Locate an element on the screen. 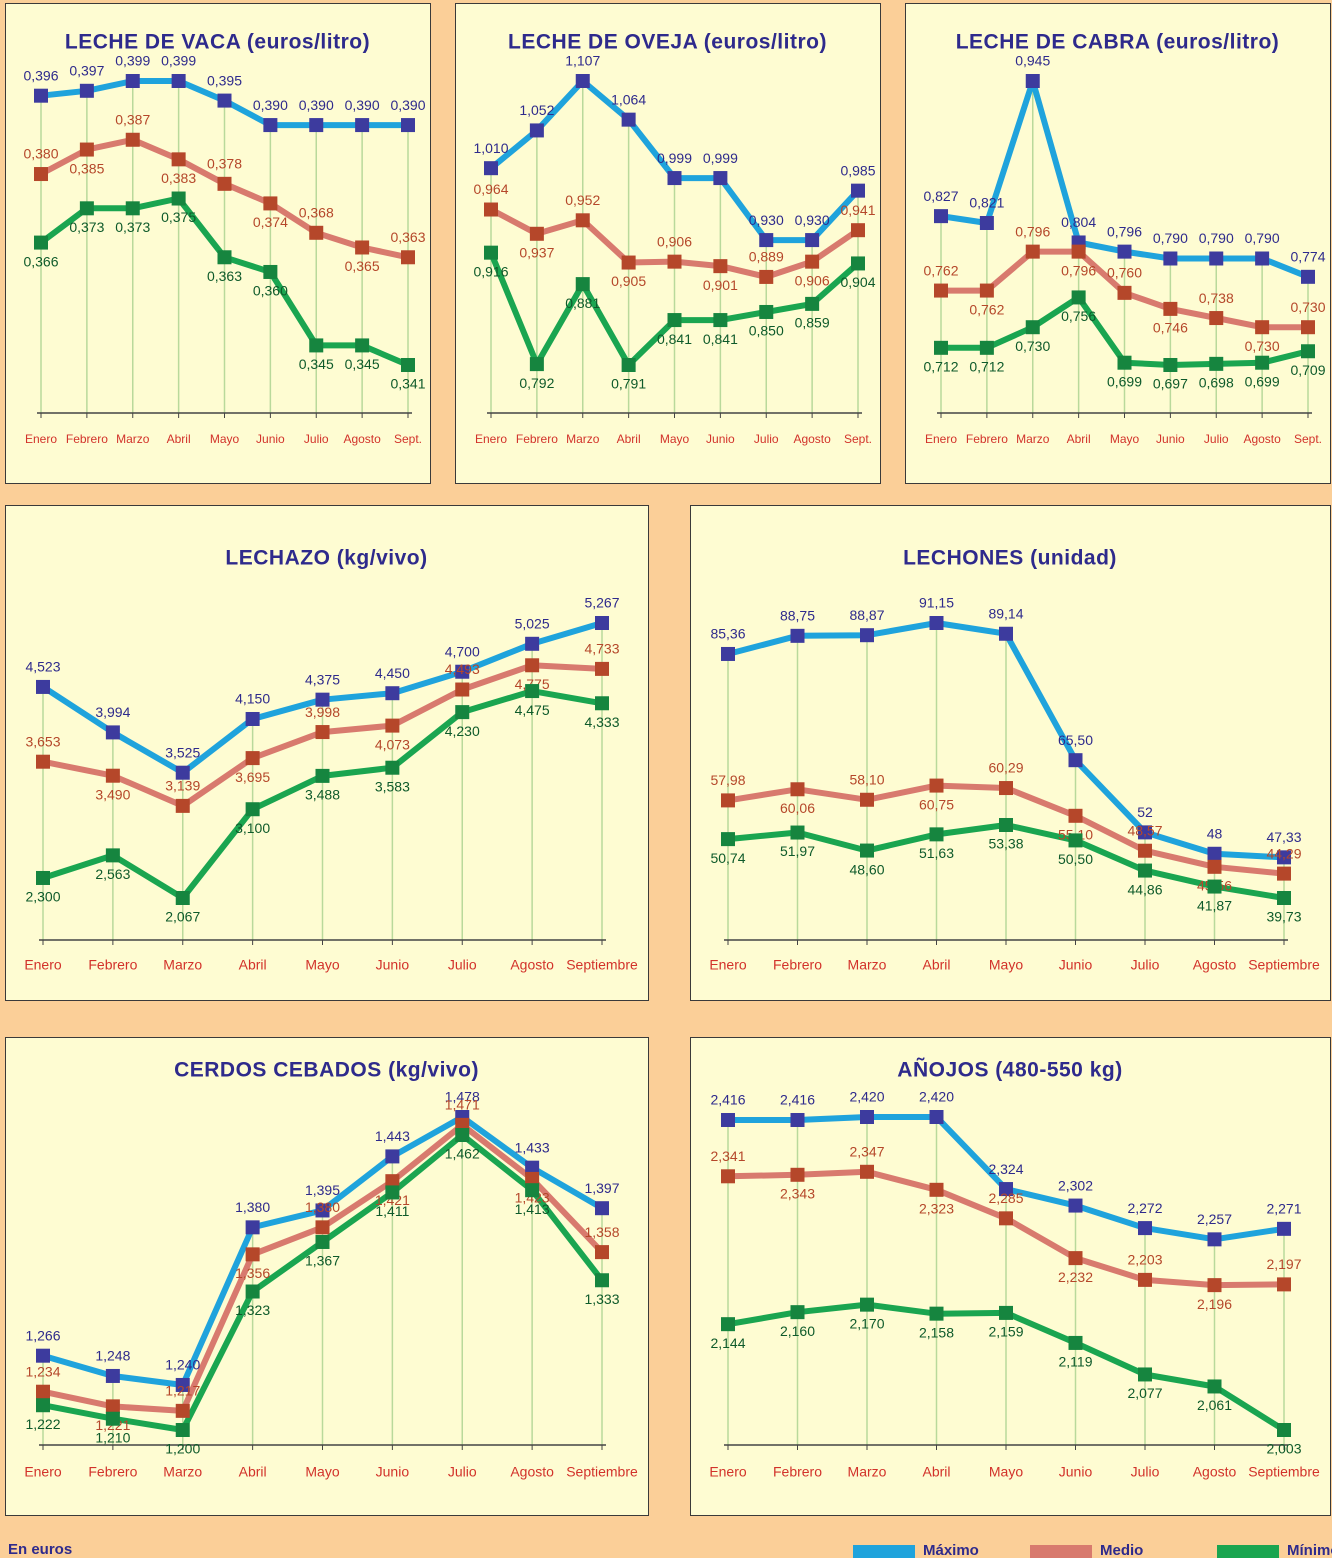 The width and height of the screenshot is (1332, 1558). value-label: 2,003 is located at coordinates (1283, 1449).